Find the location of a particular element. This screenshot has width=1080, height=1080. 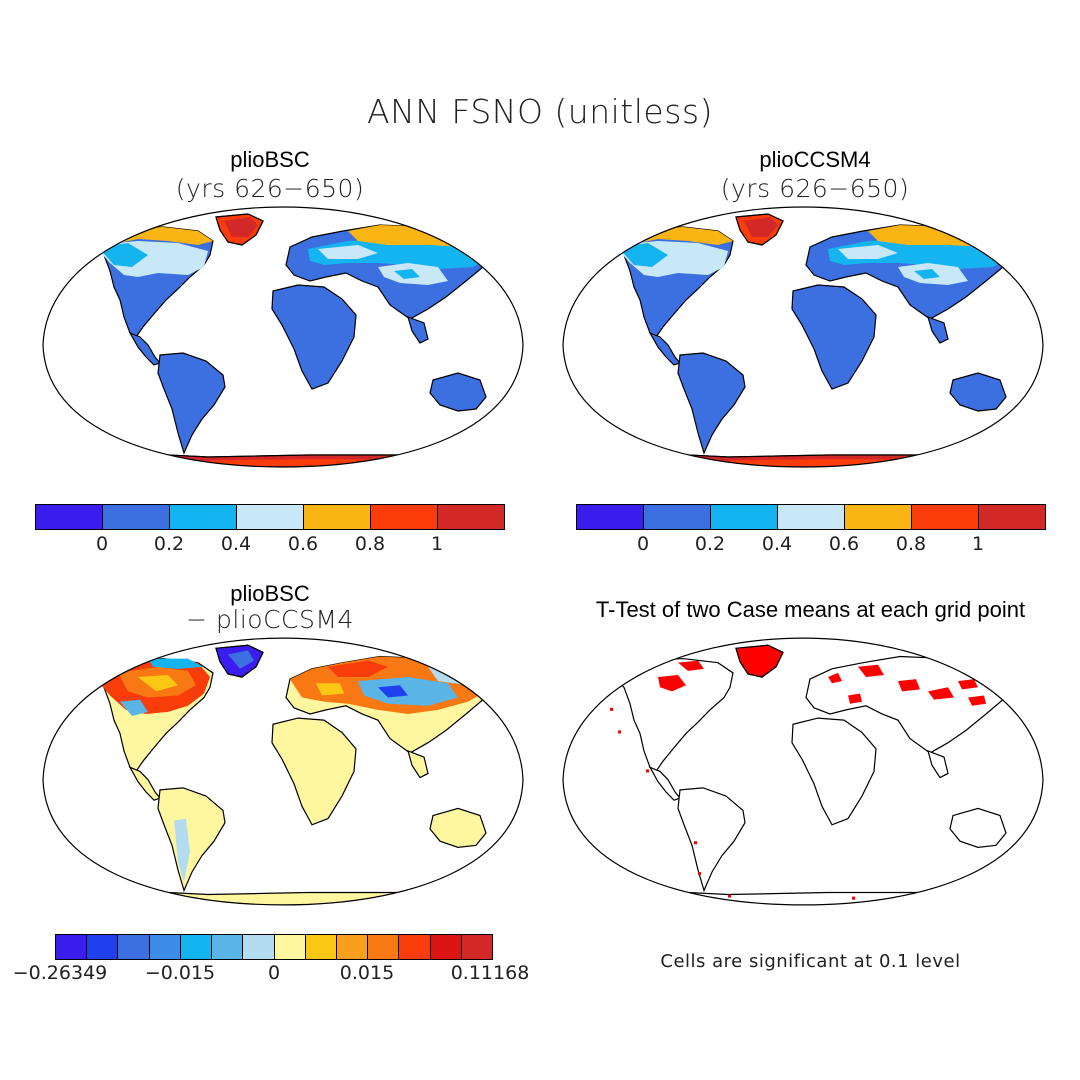

colorbar-plioBSC is located at coordinates (270, 517).